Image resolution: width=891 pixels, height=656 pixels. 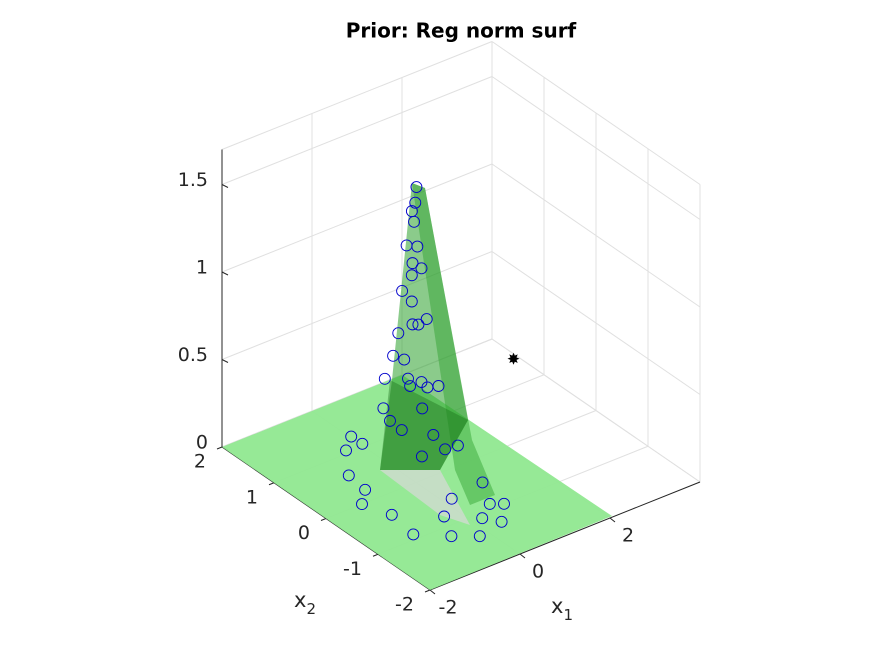 I want to click on x-label-sub: 1, so click(x=568, y=615).